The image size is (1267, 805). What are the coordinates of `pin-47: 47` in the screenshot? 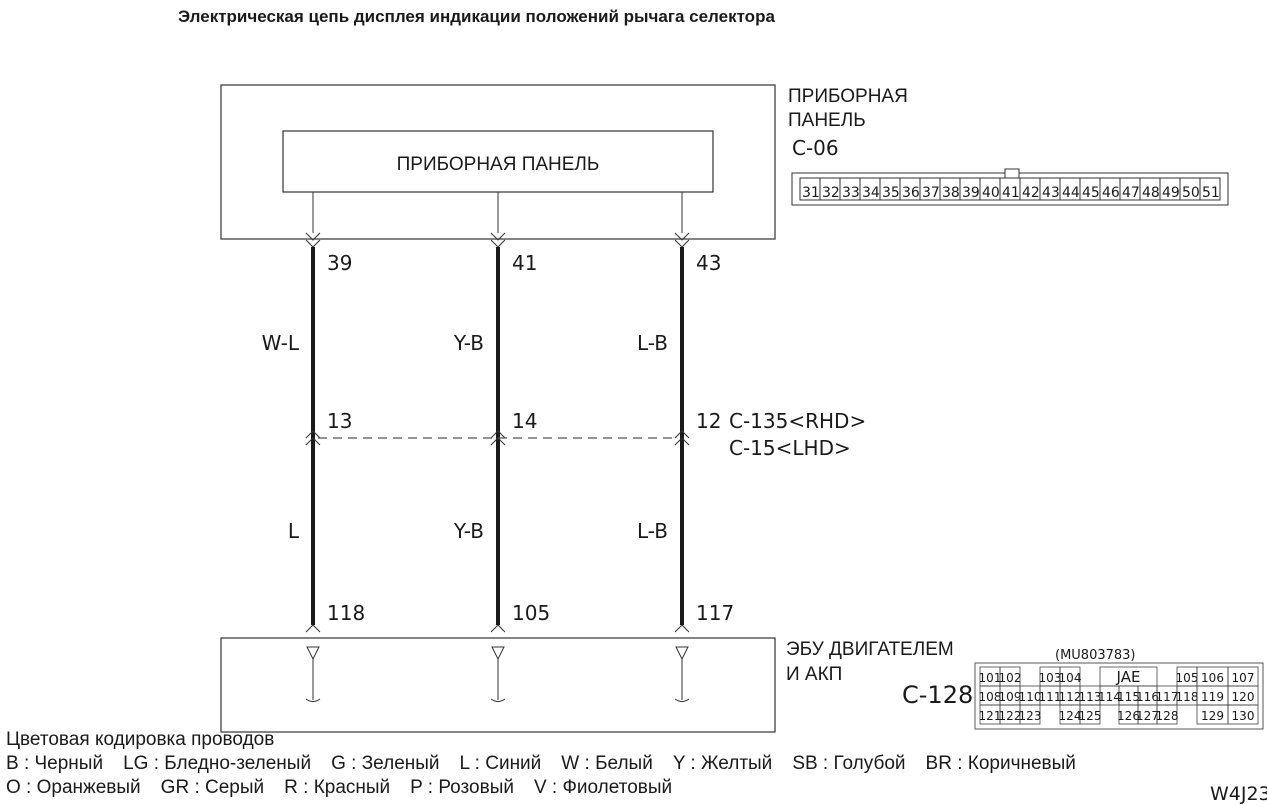 It's located at (1131, 193).